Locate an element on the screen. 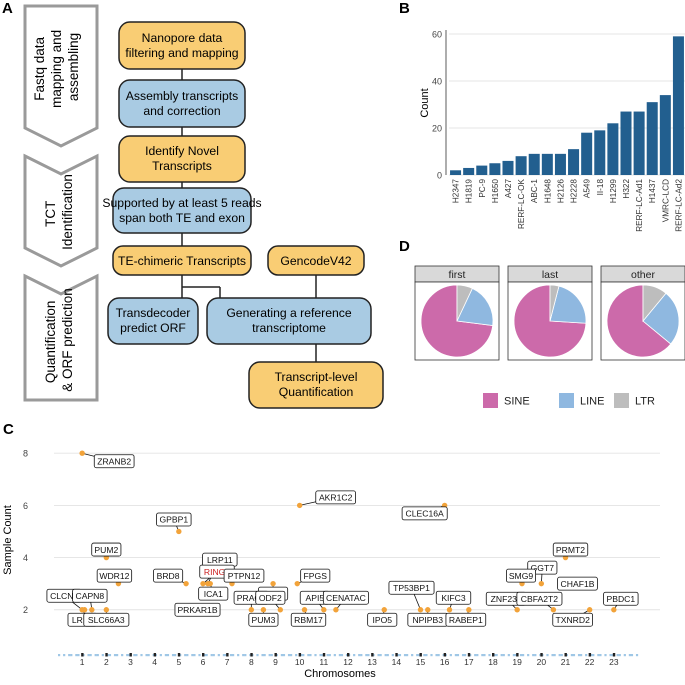 The height and width of the screenshot is (685, 685). section-arrows is located at coordinates (61, 203).